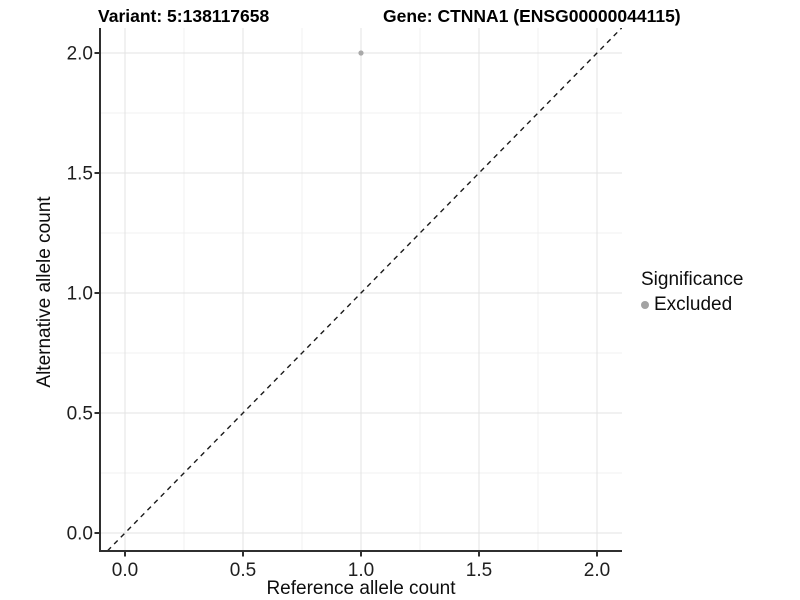  Describe the element at coordinates (597, 570) in the screenshot. I see `x-tick-label: 2.0` at that location.